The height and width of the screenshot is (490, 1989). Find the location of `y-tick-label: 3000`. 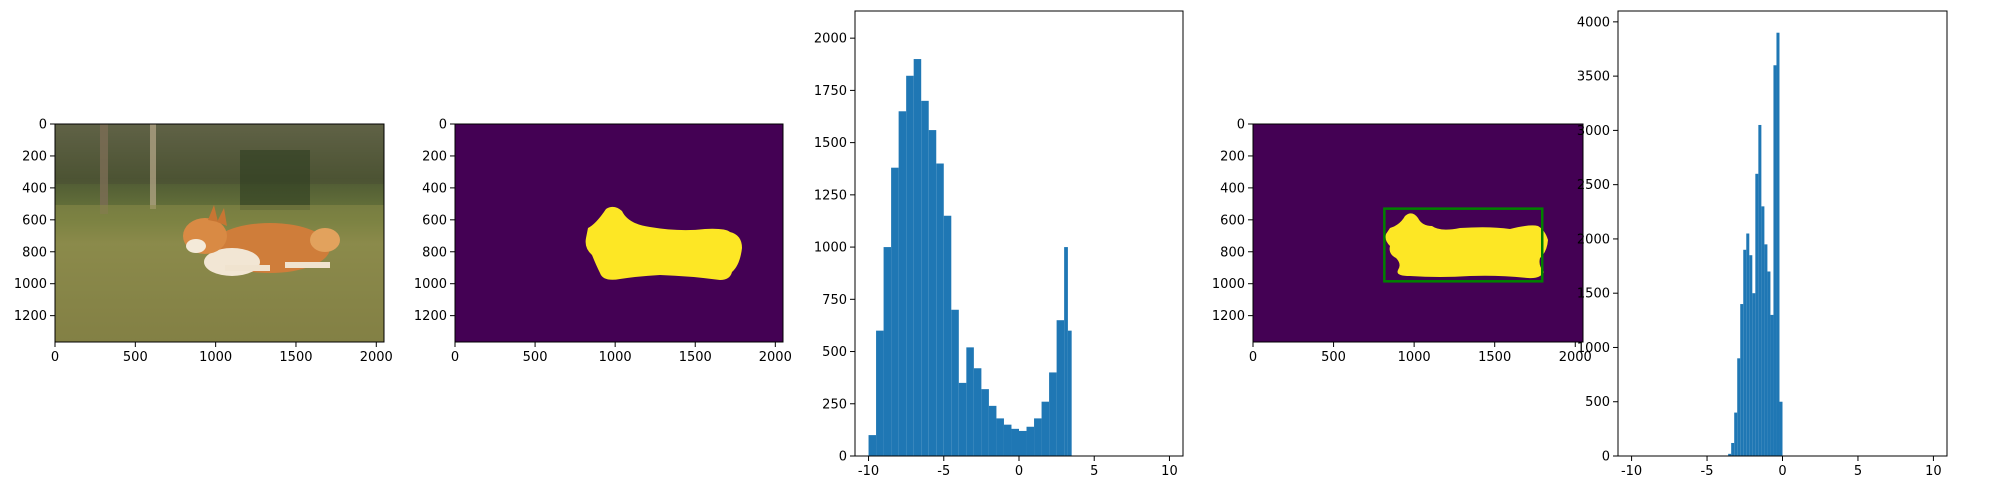

y-tick-label: 3000 is located at coordinates (1593, 131).